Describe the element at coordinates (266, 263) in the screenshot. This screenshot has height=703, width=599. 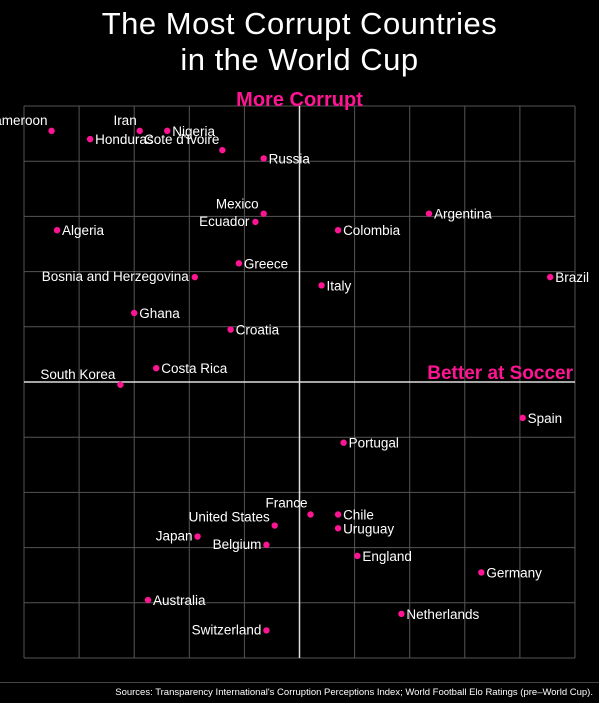
I see `point-label: Greece` at that location.